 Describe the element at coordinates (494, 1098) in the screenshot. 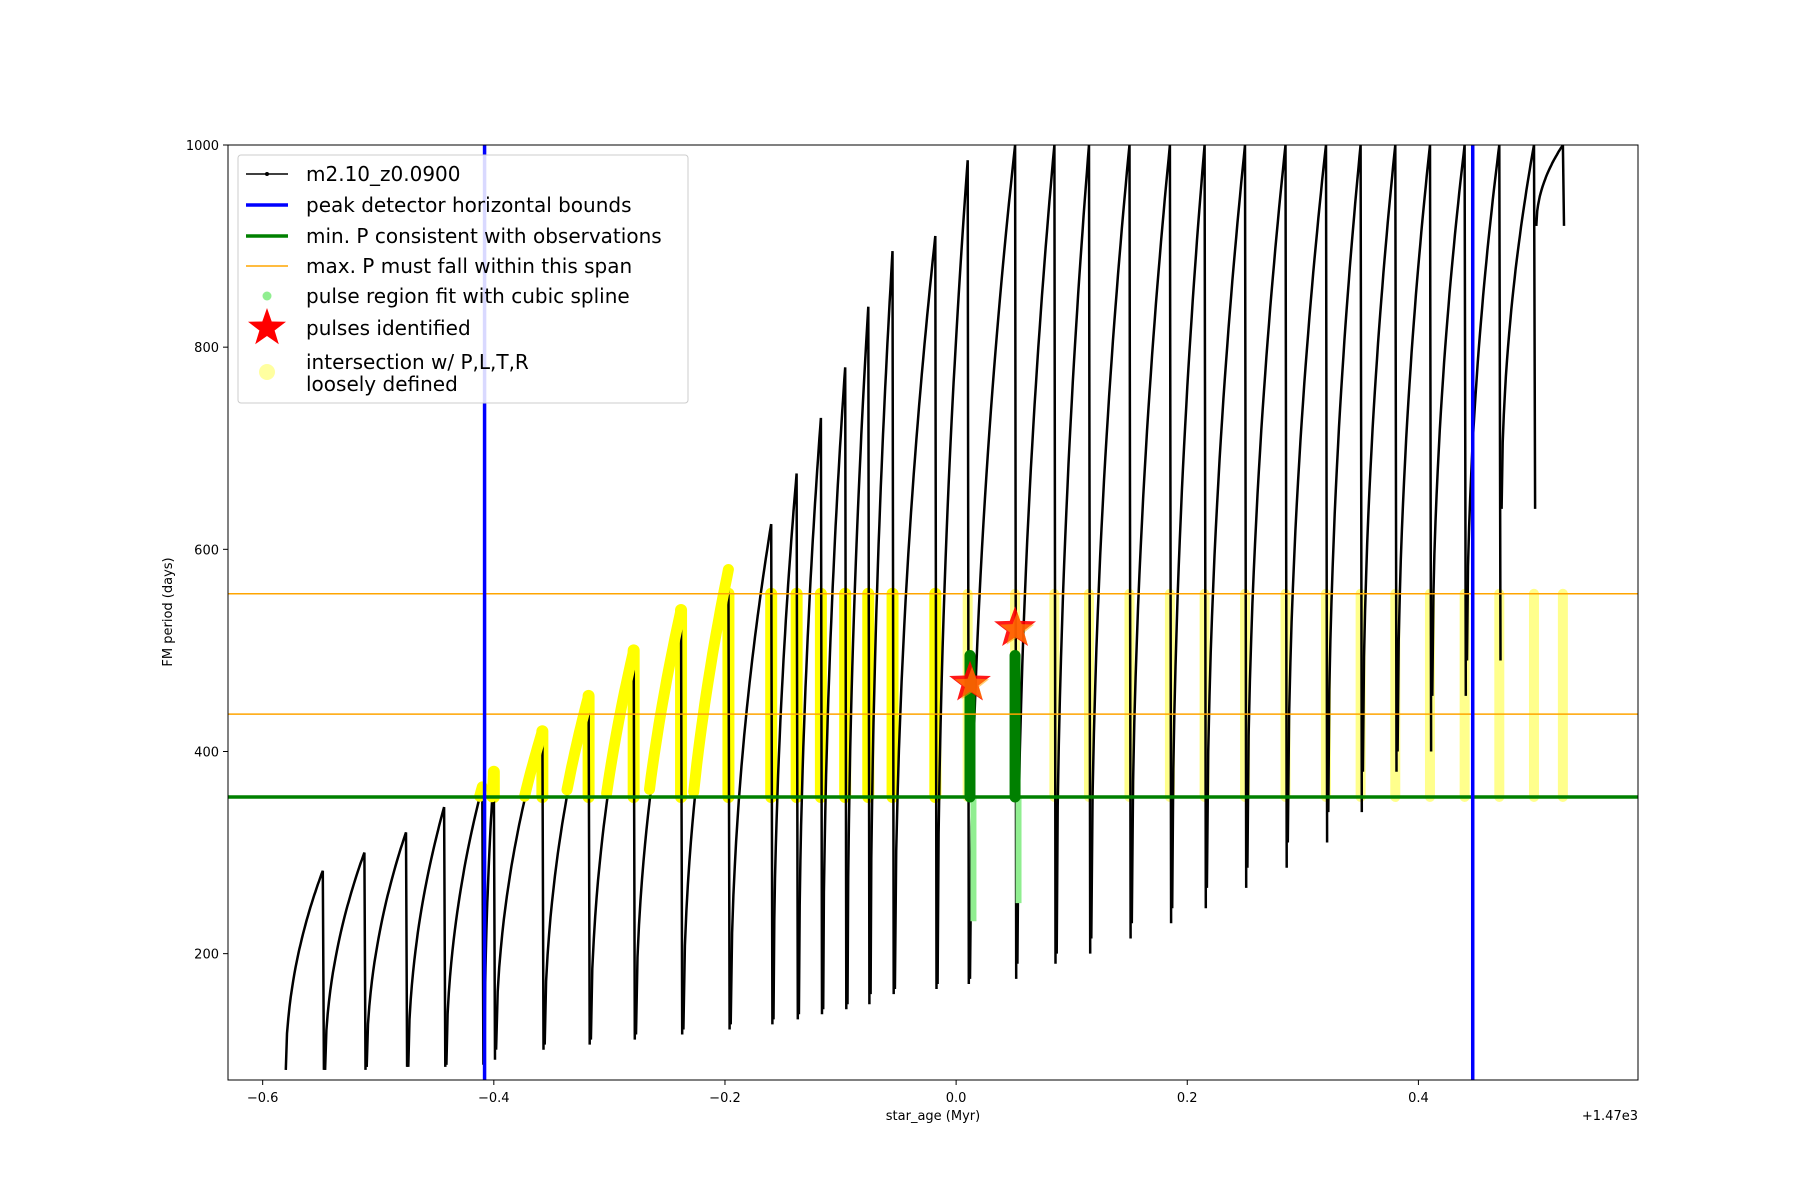

I see `x-tick-label: −0.4` at that location.